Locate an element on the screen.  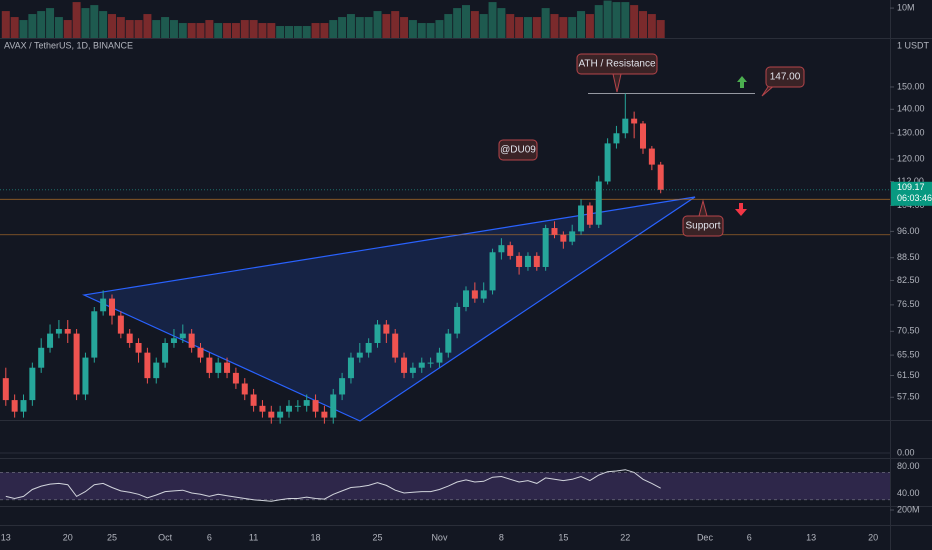
ath-label: ATH / Resistance is located at coordinates (616, 64).